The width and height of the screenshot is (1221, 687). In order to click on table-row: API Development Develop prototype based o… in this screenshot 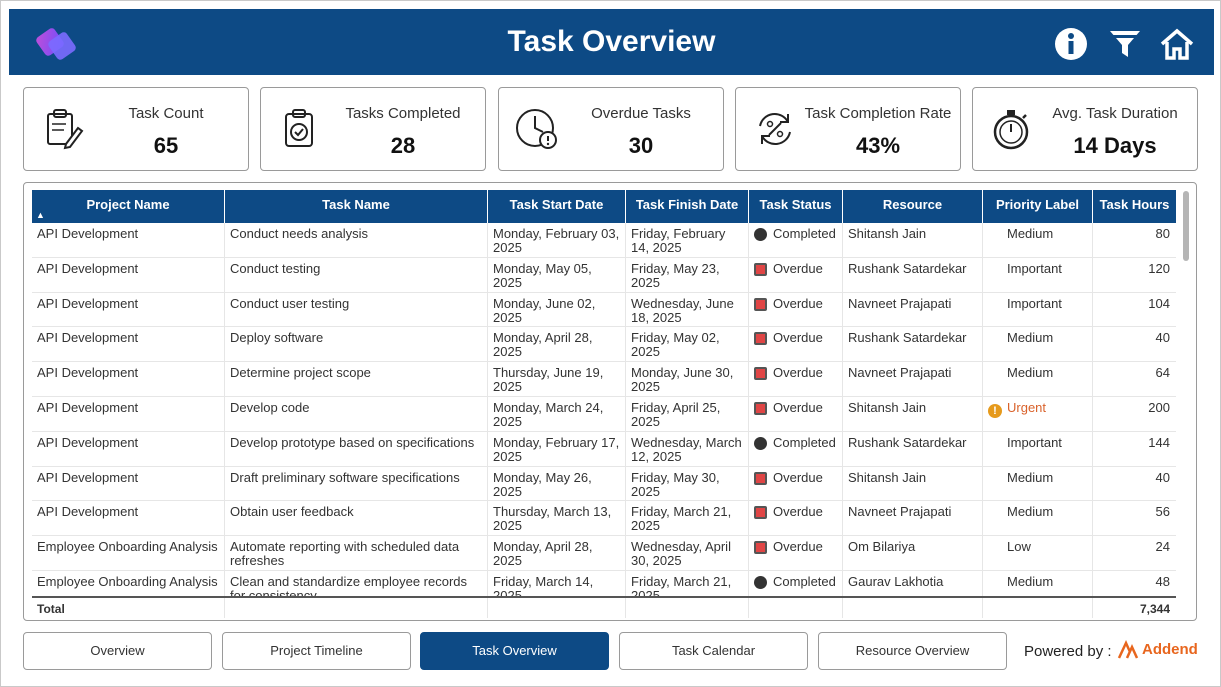, I will do `click(604, 449)`.